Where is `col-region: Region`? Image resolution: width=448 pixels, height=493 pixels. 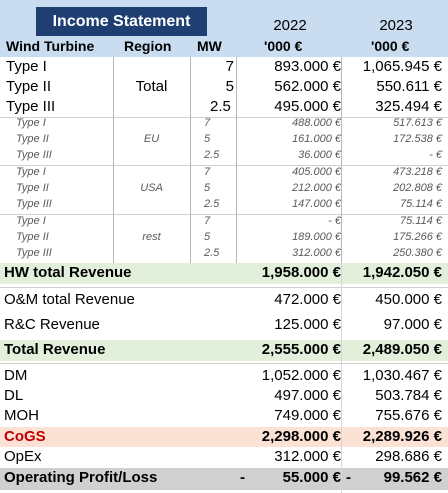
col-region: Region is located at coordinates (148, 46).